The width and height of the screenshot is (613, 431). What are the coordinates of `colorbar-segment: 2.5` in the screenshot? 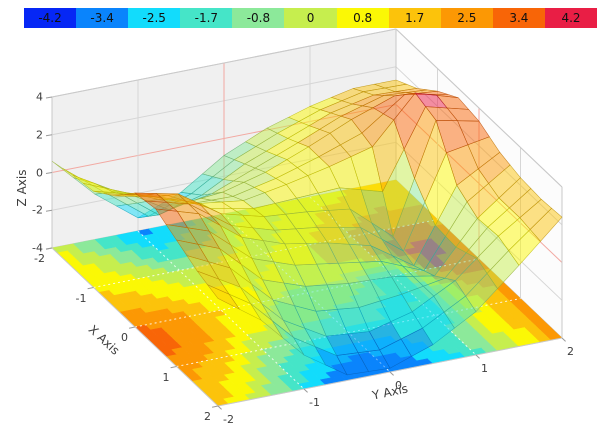 It's located at (466, 18).